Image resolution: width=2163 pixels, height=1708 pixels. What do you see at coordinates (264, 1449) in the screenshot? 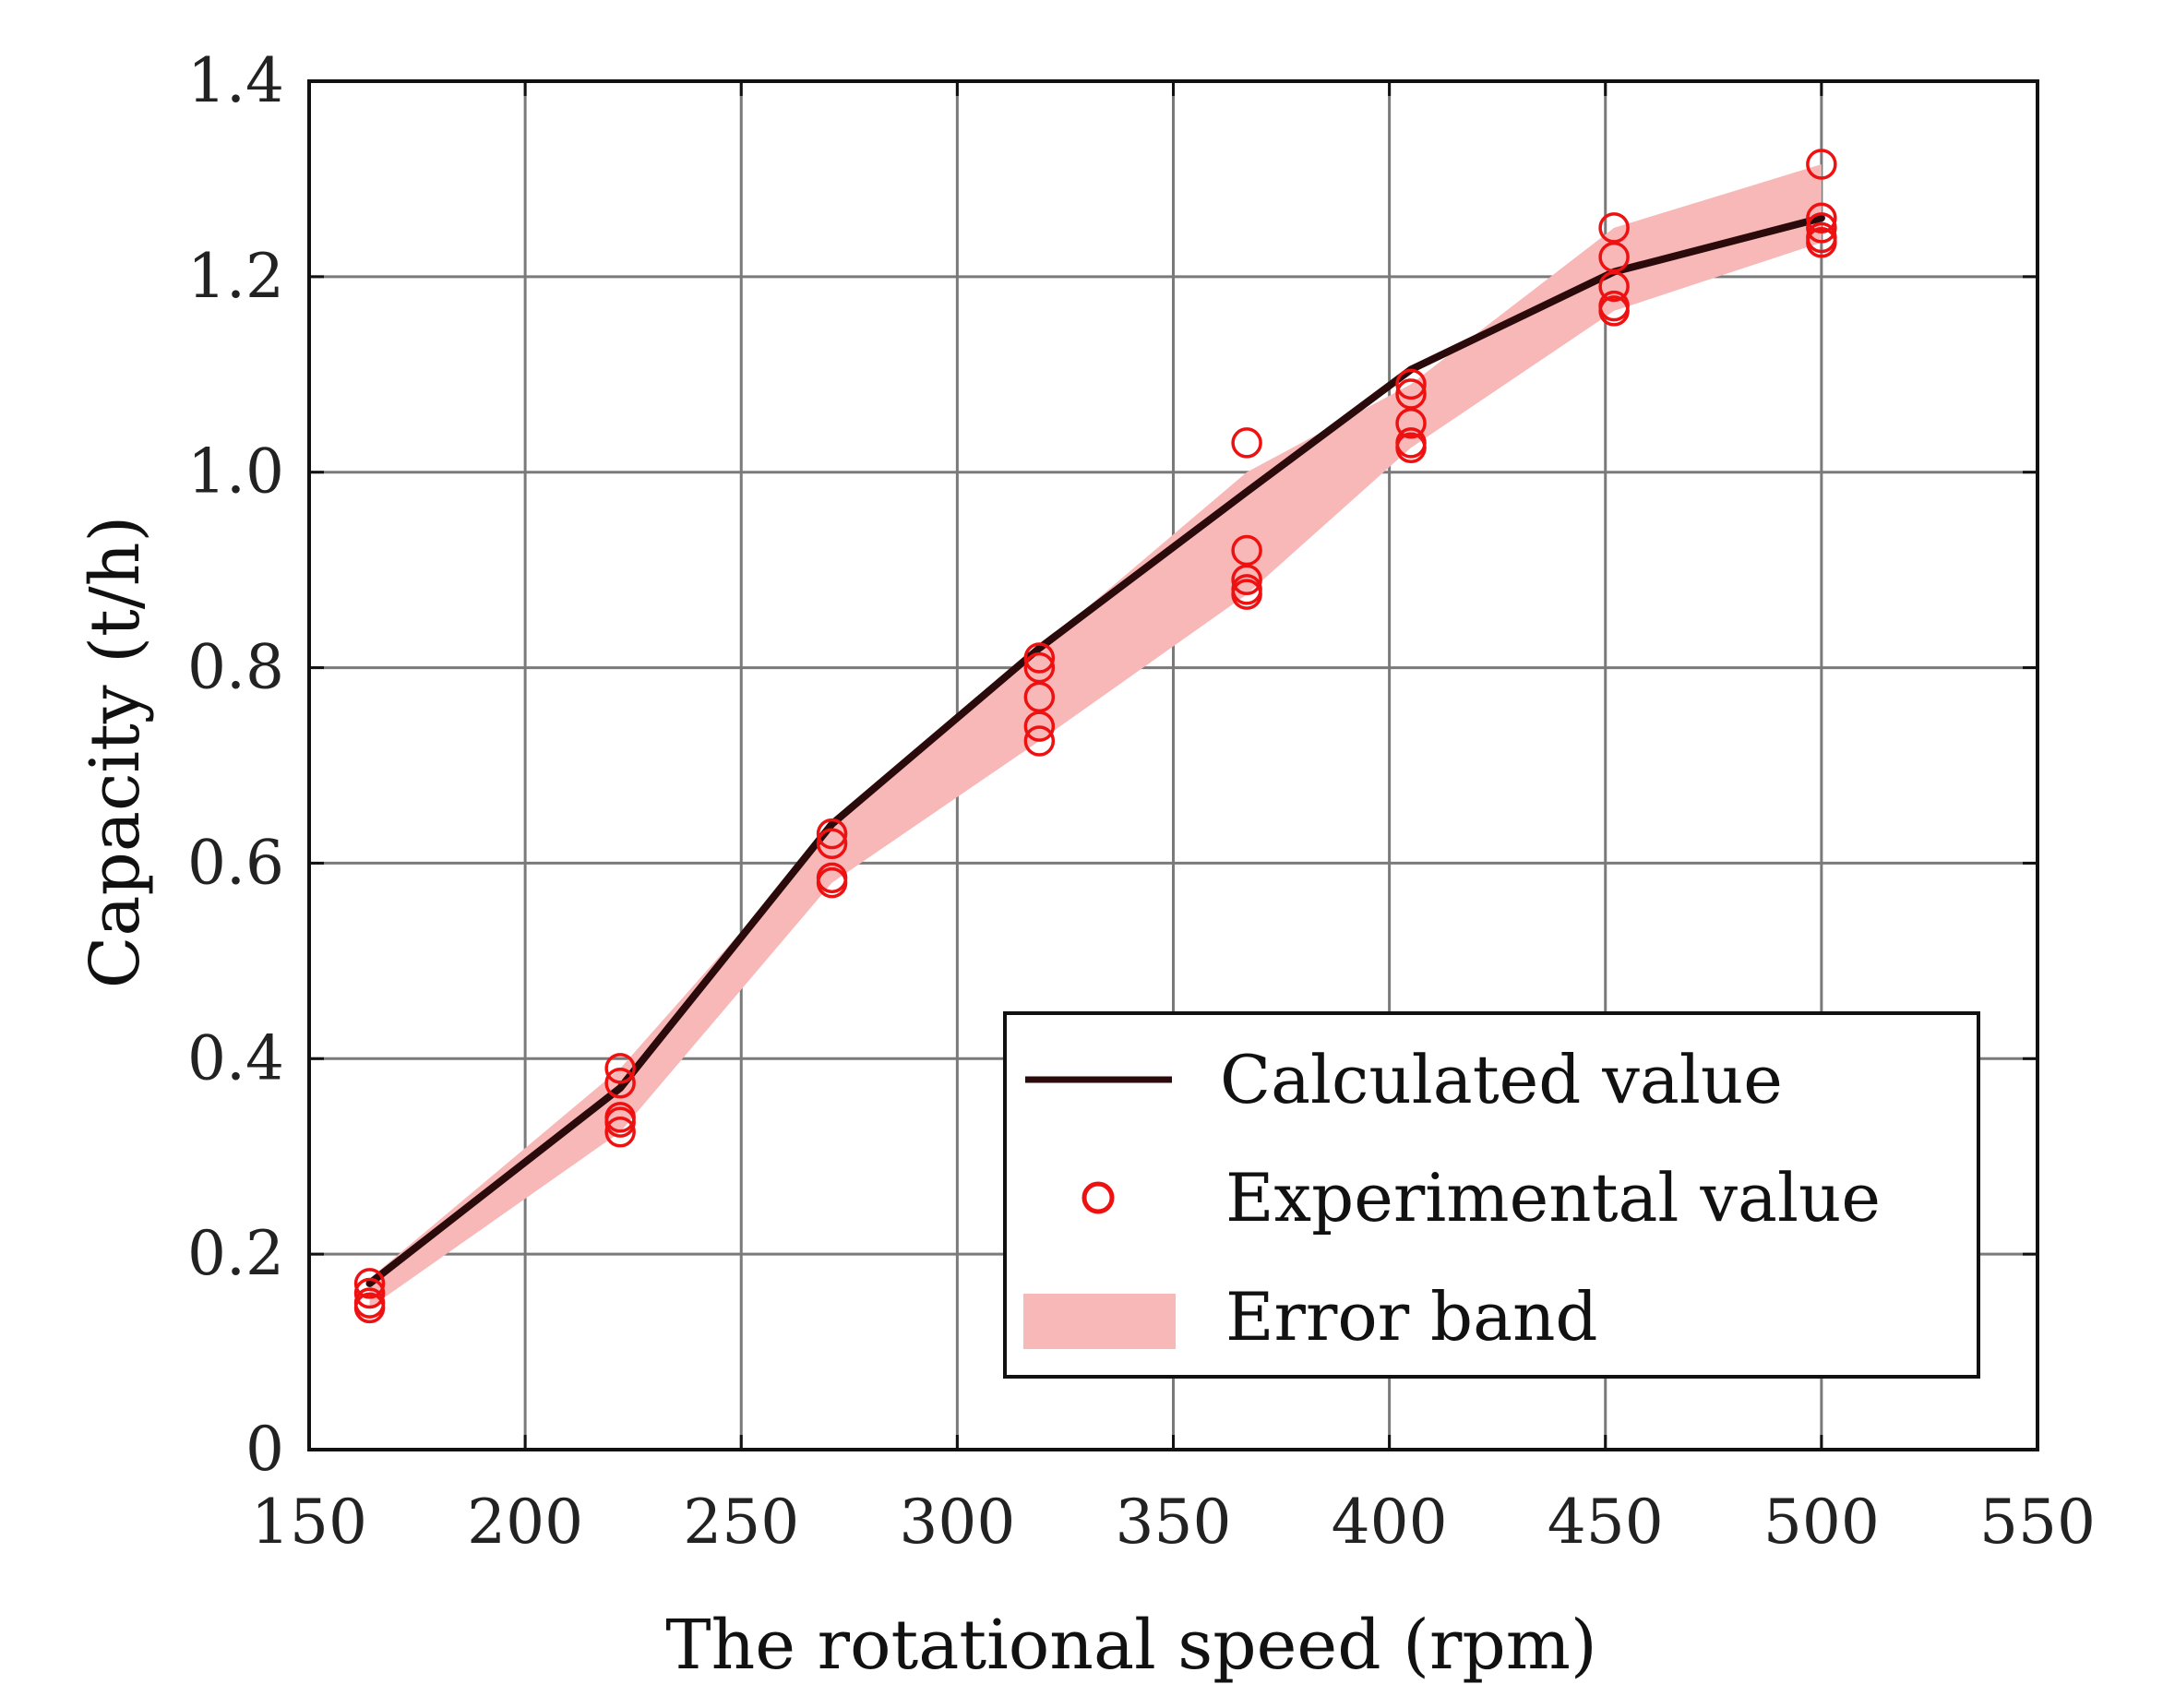
I see `y-tick-label: 0` at bounding box center [264, 1449].